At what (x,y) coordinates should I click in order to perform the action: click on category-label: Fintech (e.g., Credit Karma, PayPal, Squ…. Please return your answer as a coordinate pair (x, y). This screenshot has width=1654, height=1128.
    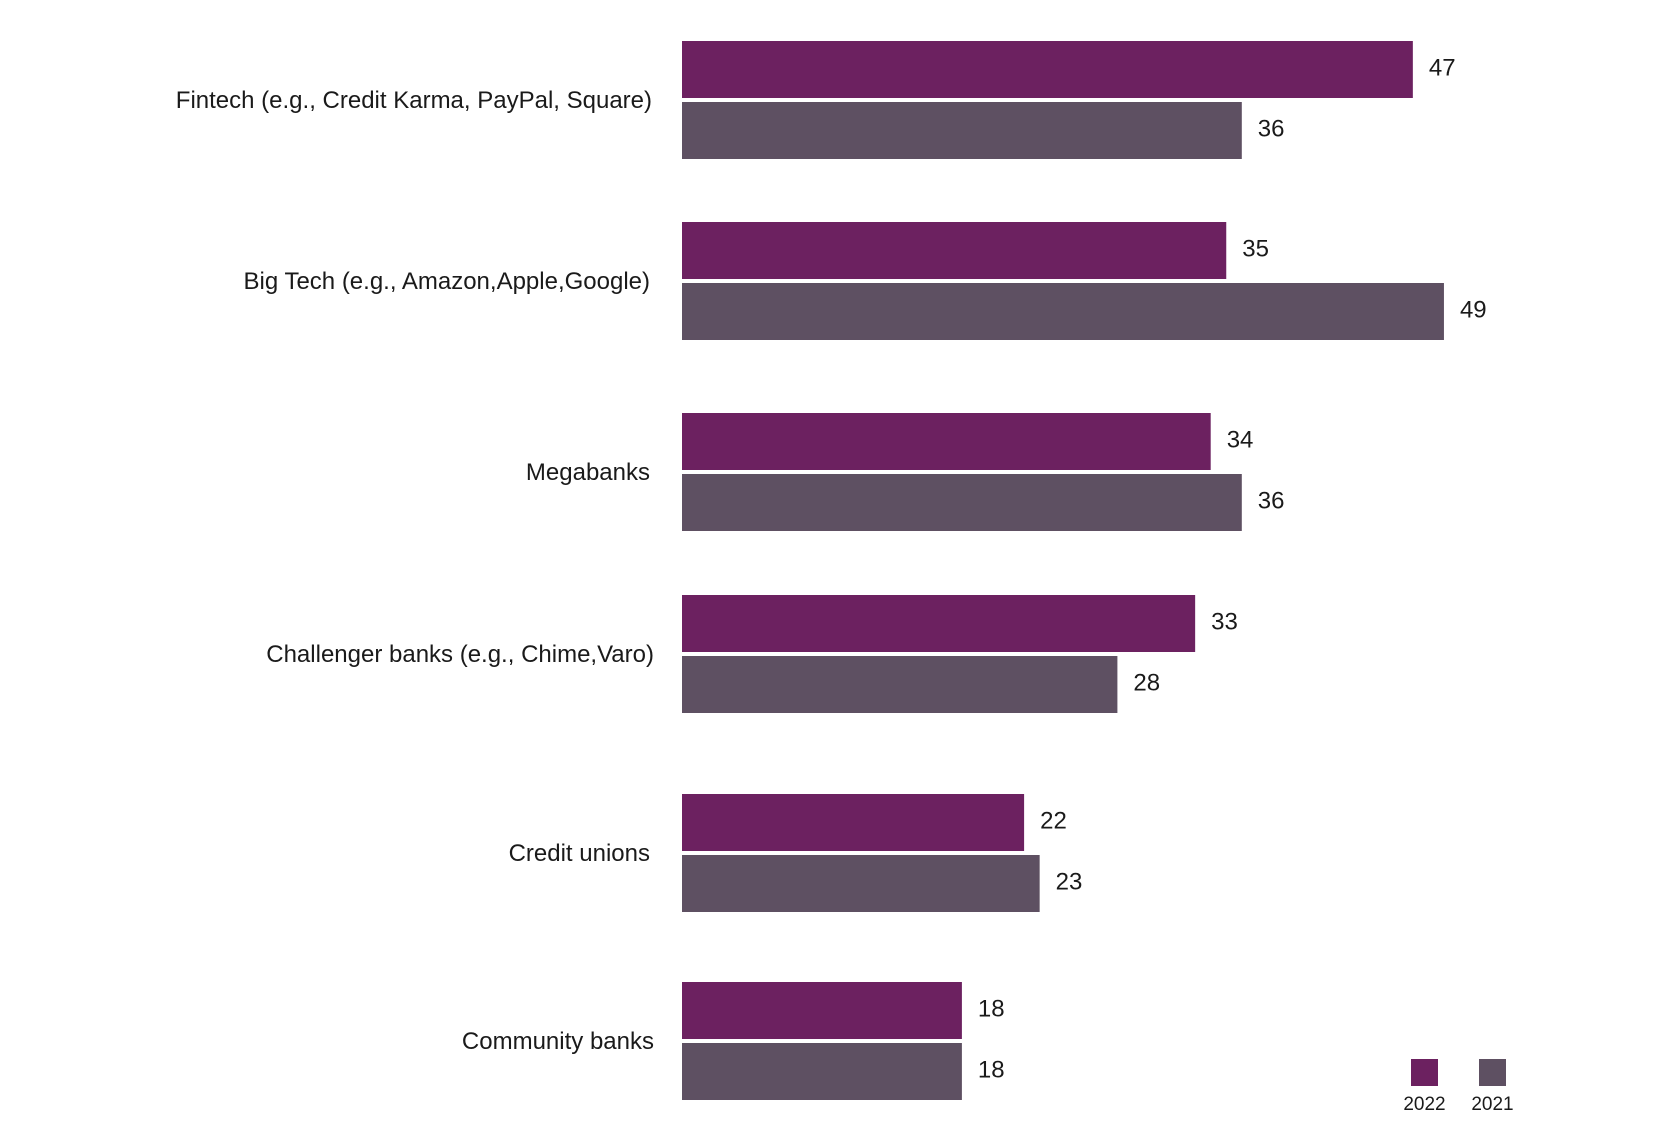
    Looking at the image, I should click on (414, 100).